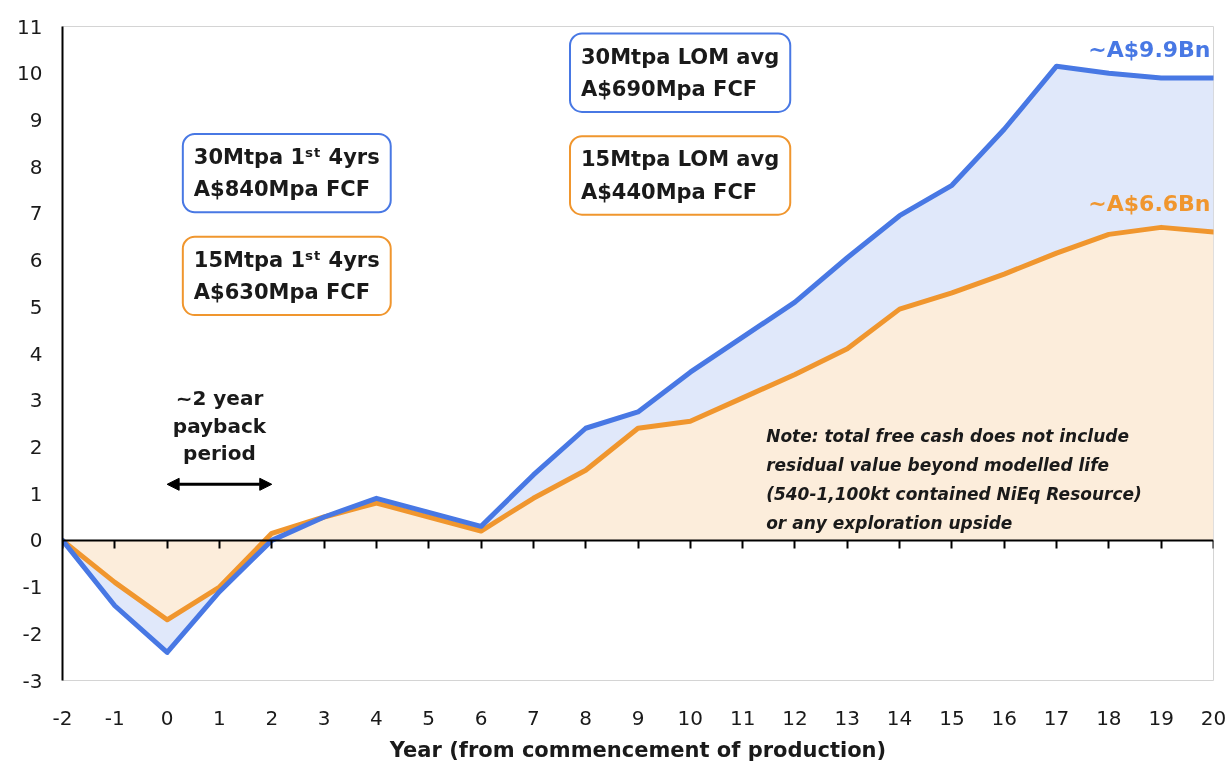 The height and width of the screenshot is (769, 1232). I want to click on x-tick-label: 14, so click(899, 717).